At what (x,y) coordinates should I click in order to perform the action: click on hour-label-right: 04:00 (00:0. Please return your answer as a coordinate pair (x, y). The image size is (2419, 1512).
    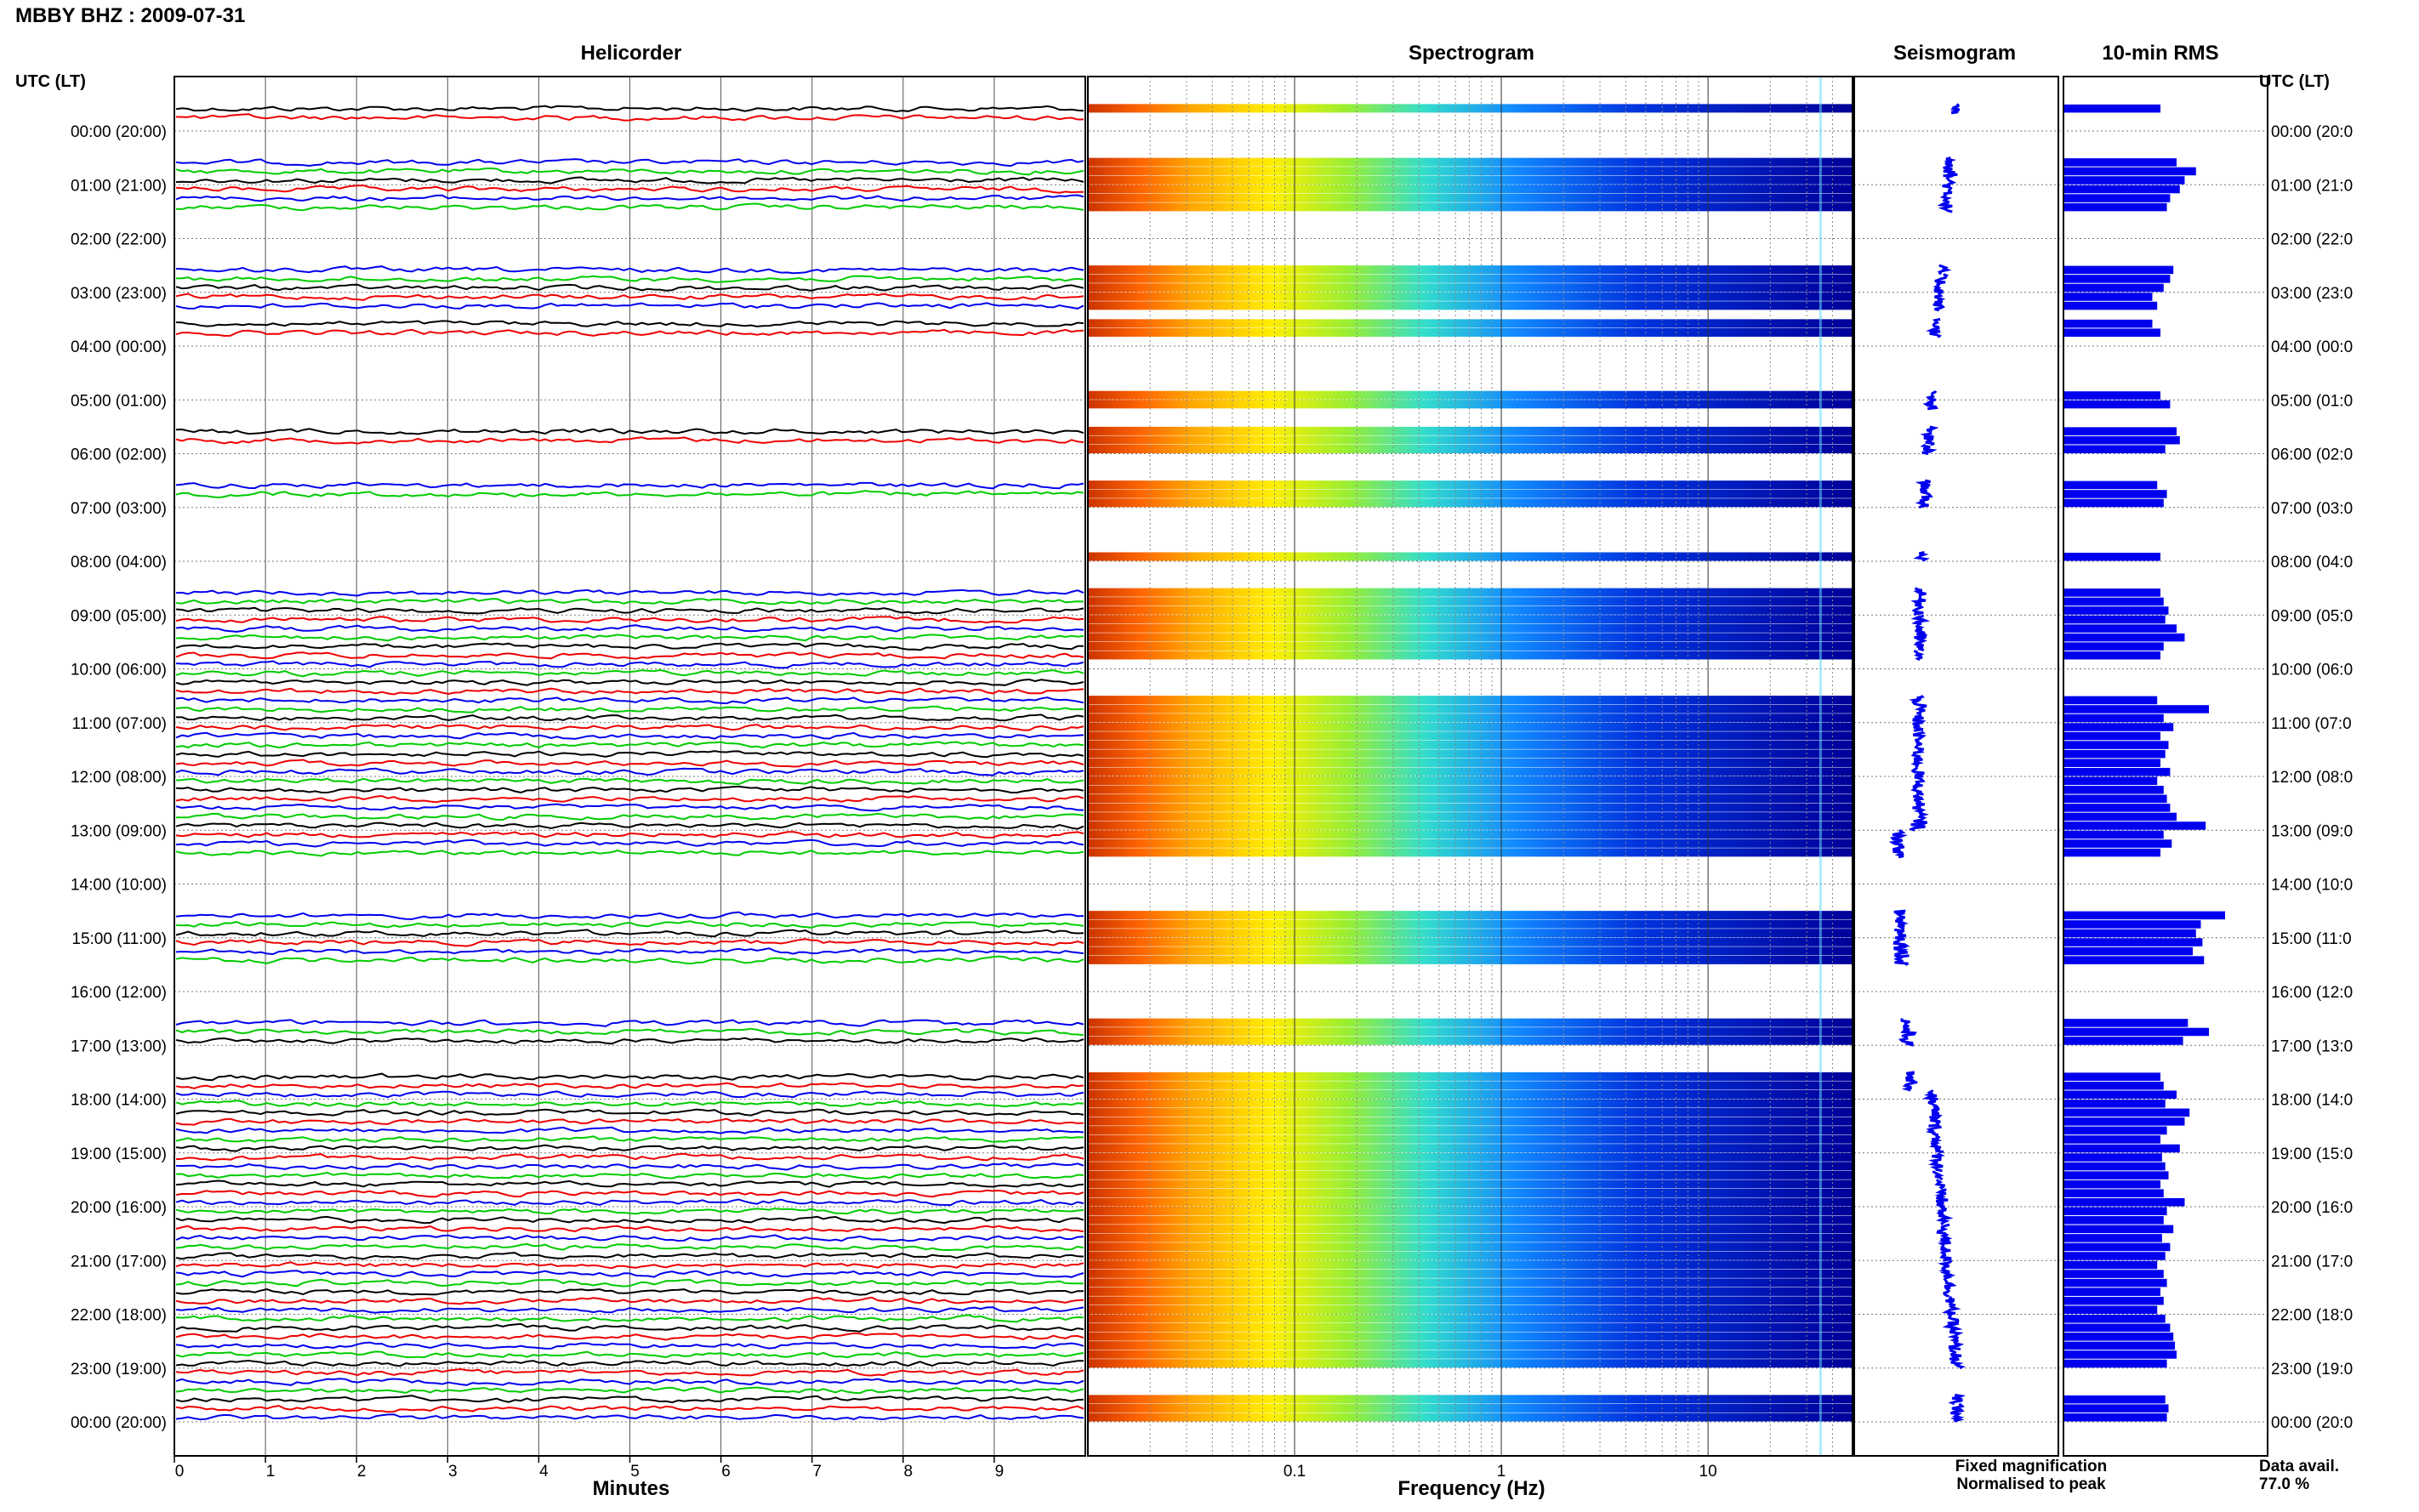
    Looking at the image, I should click on (2312, 347).